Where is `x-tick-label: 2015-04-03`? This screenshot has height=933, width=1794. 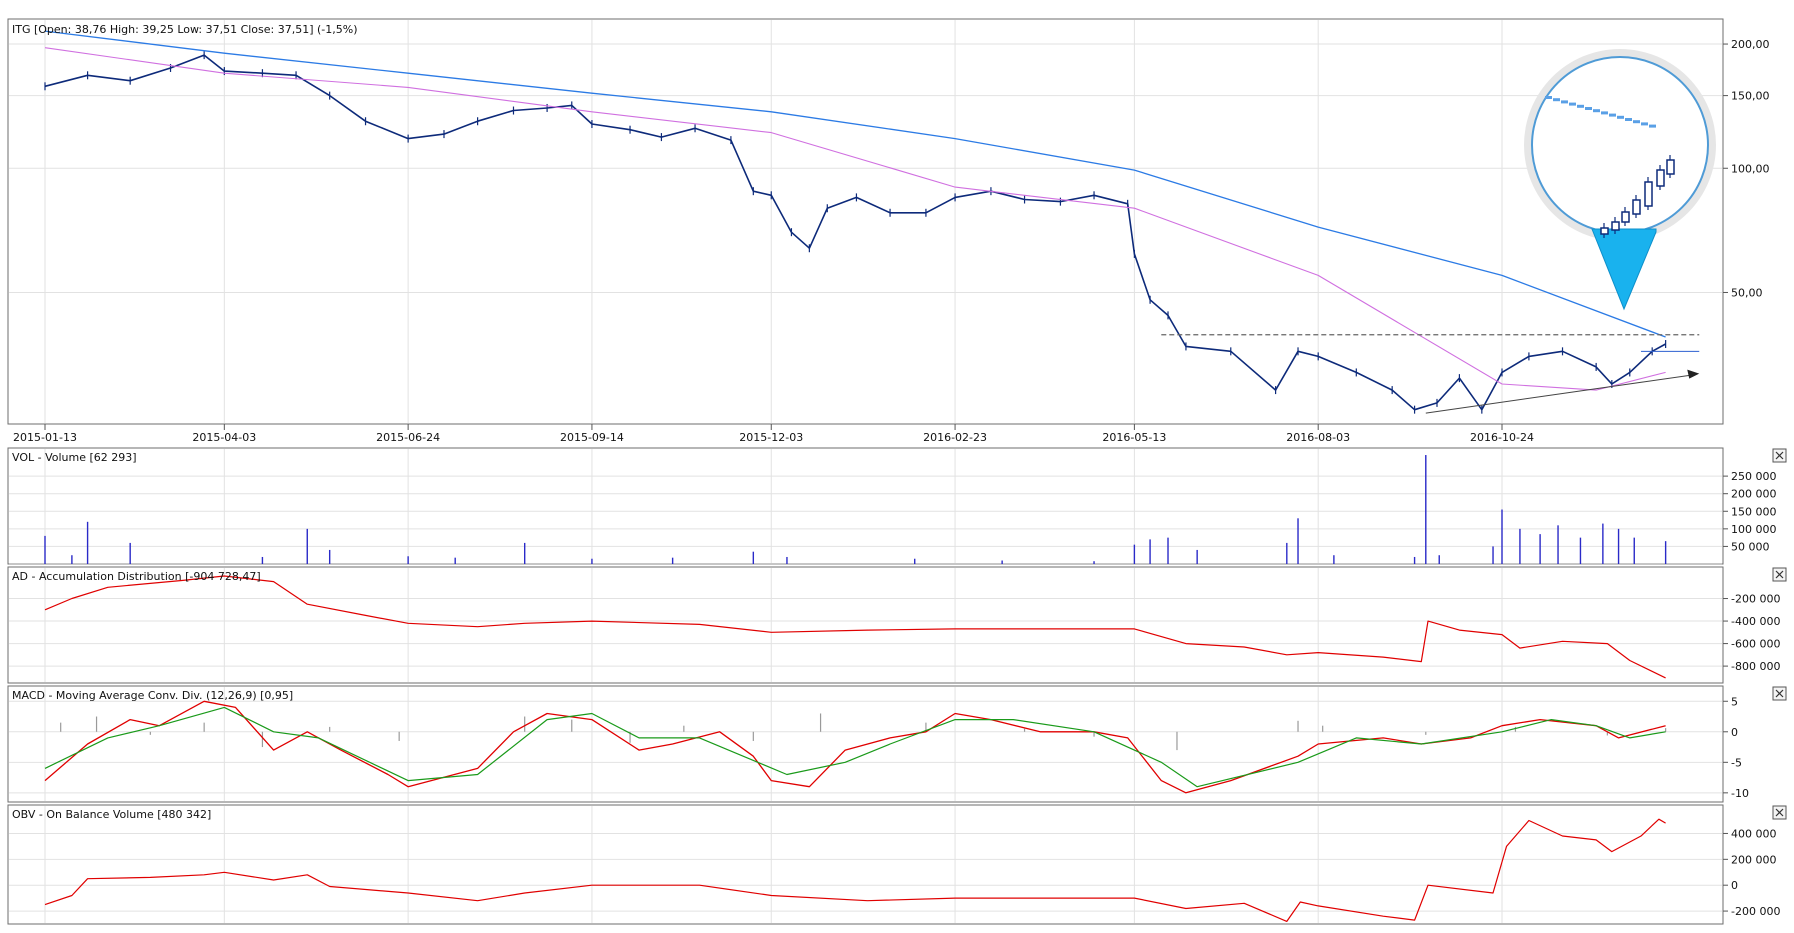
x-tick-label: 2015-04-03 is located at coordinates (224, 437).